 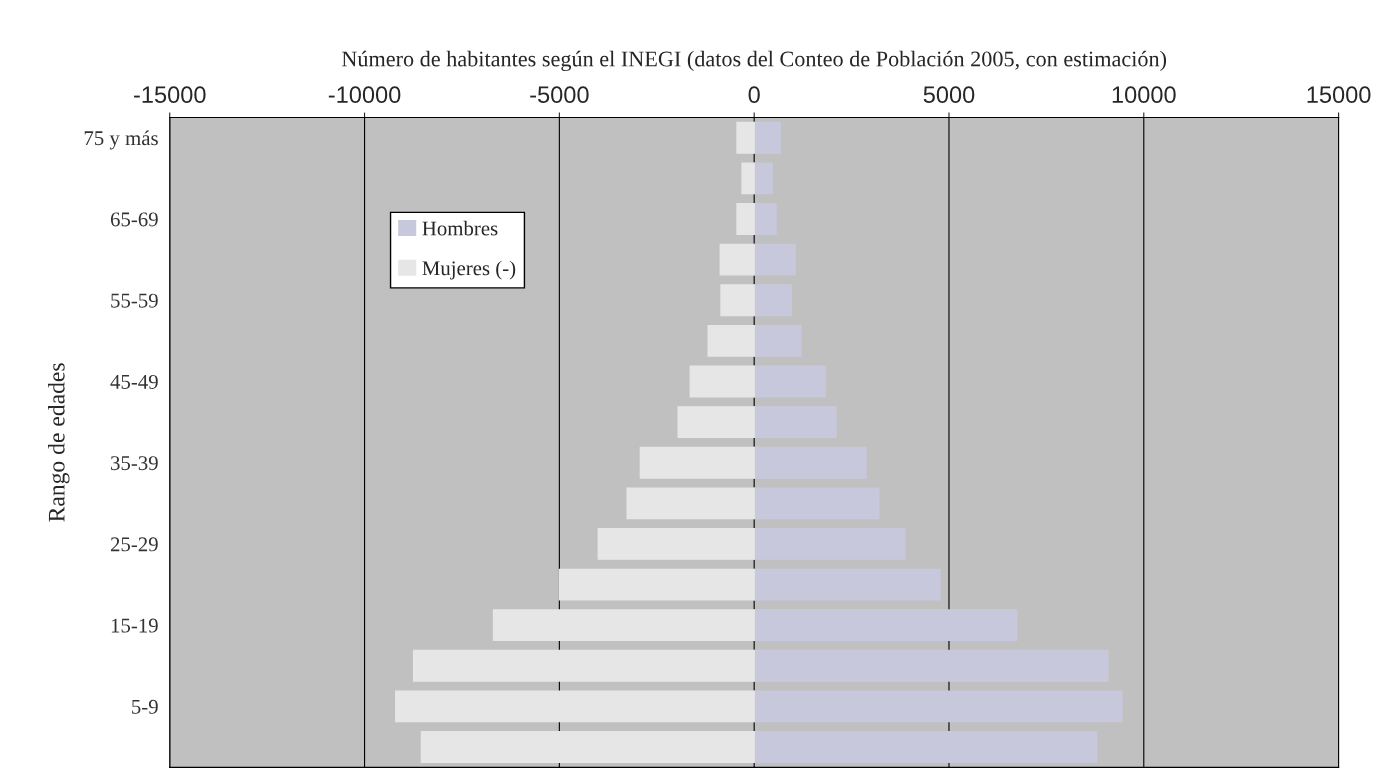 I want to click on legend-label: Hombres, so click(x=460, y=228).